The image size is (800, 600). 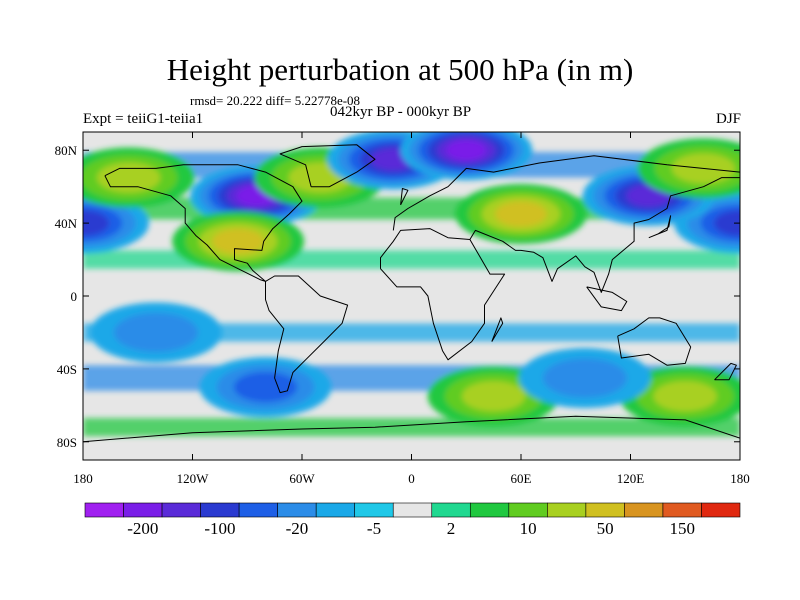 What do you see at coordinates (682, 528) in the screenshot?
I see `colorbar-label: 150` at bounding box center [682, 528].